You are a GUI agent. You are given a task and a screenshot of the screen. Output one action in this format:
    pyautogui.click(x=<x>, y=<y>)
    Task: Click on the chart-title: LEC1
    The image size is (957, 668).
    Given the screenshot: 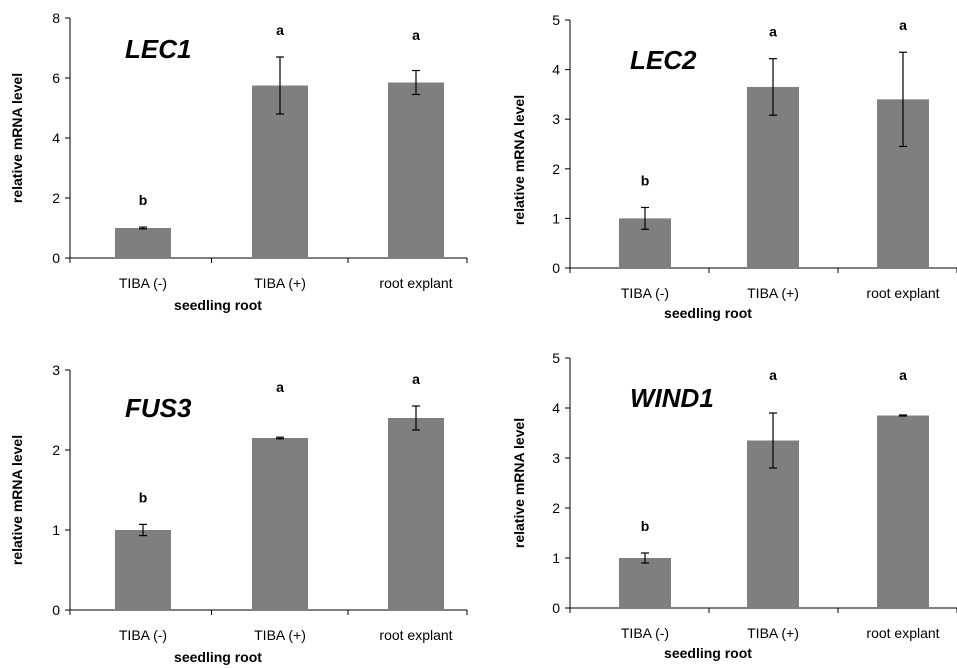 What is the action you would take?
    pyautogui.click(x=158, y=49)
    